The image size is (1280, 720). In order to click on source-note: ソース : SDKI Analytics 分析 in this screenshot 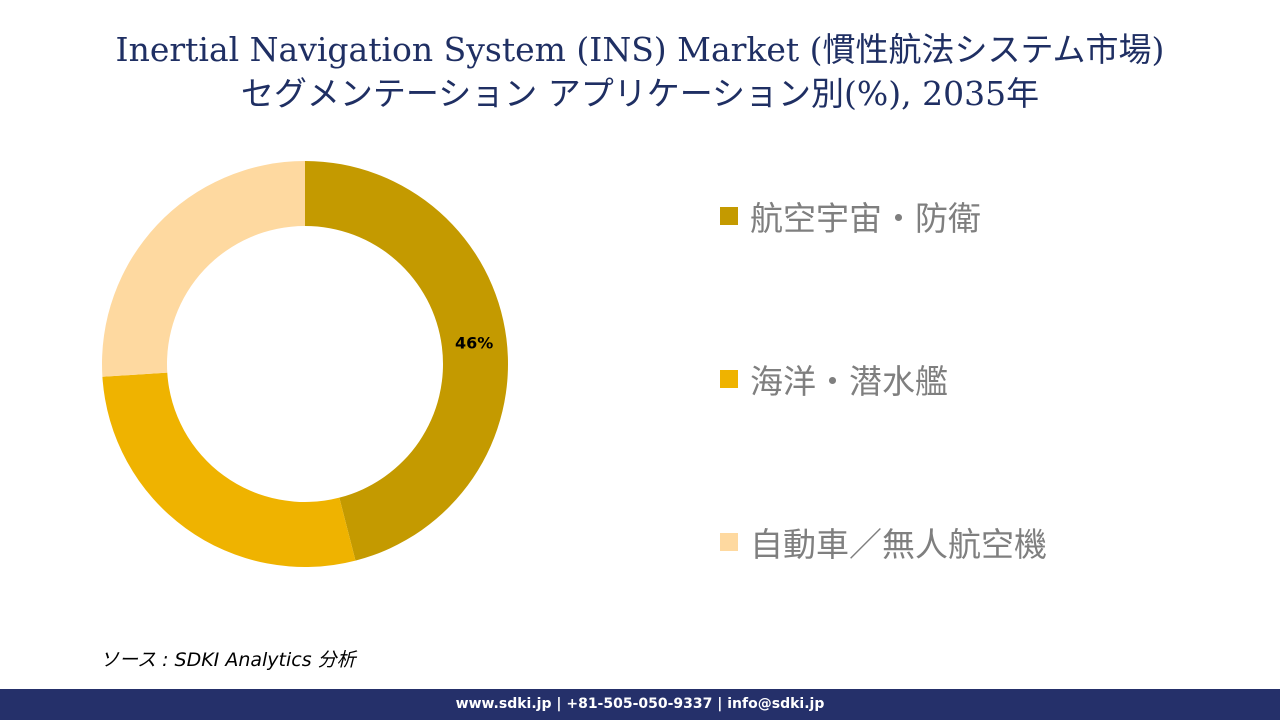, I will do `click(228, 660)`.